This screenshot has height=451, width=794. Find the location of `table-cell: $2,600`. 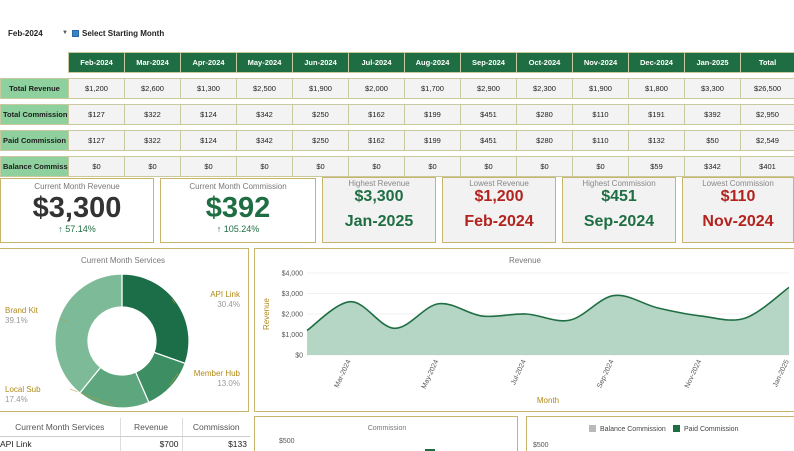

table-cell: $2,600 is located at coordinates (152, 88).